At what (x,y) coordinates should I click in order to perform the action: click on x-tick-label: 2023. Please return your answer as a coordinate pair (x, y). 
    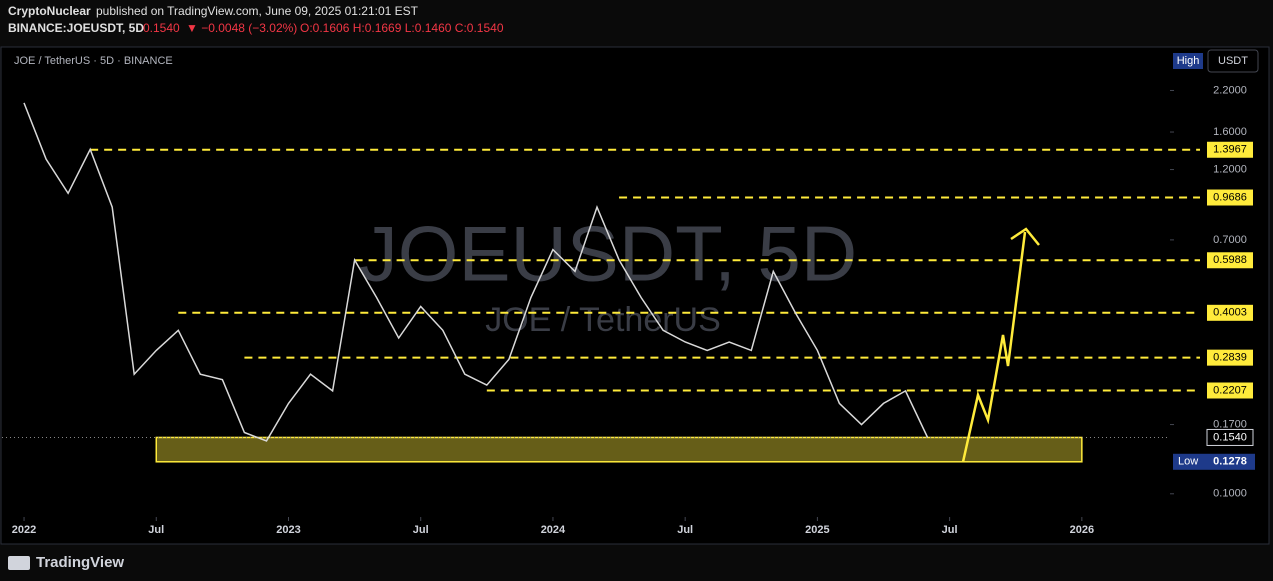
    Looking at the image, I should click on (288, 530).